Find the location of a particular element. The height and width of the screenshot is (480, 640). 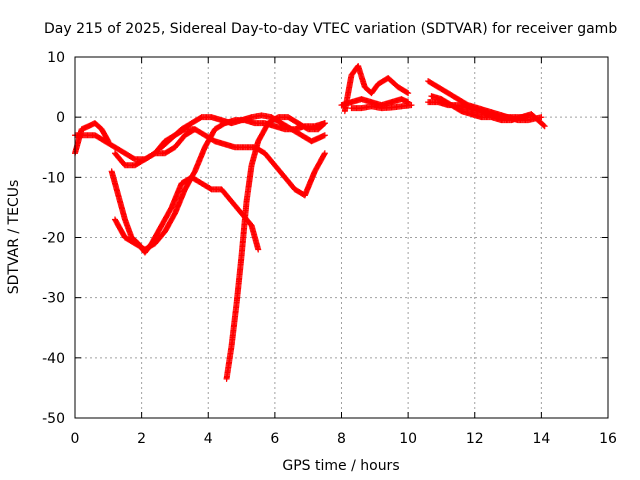

y-axis-label: SDTVAR / TECUs is located at coordinates (14, 237).